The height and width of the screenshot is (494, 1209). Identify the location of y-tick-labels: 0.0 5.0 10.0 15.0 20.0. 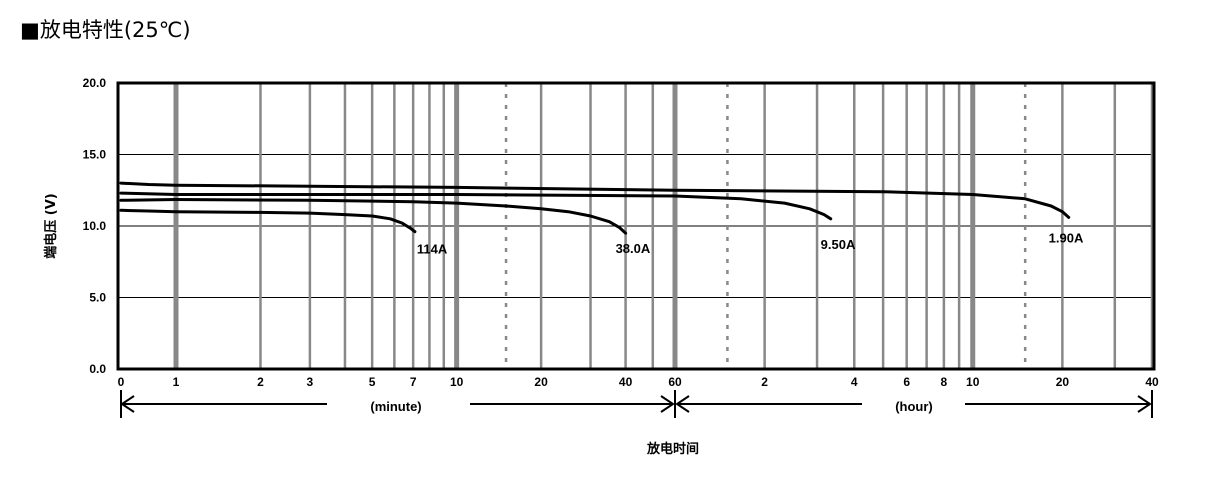
(95, 226).